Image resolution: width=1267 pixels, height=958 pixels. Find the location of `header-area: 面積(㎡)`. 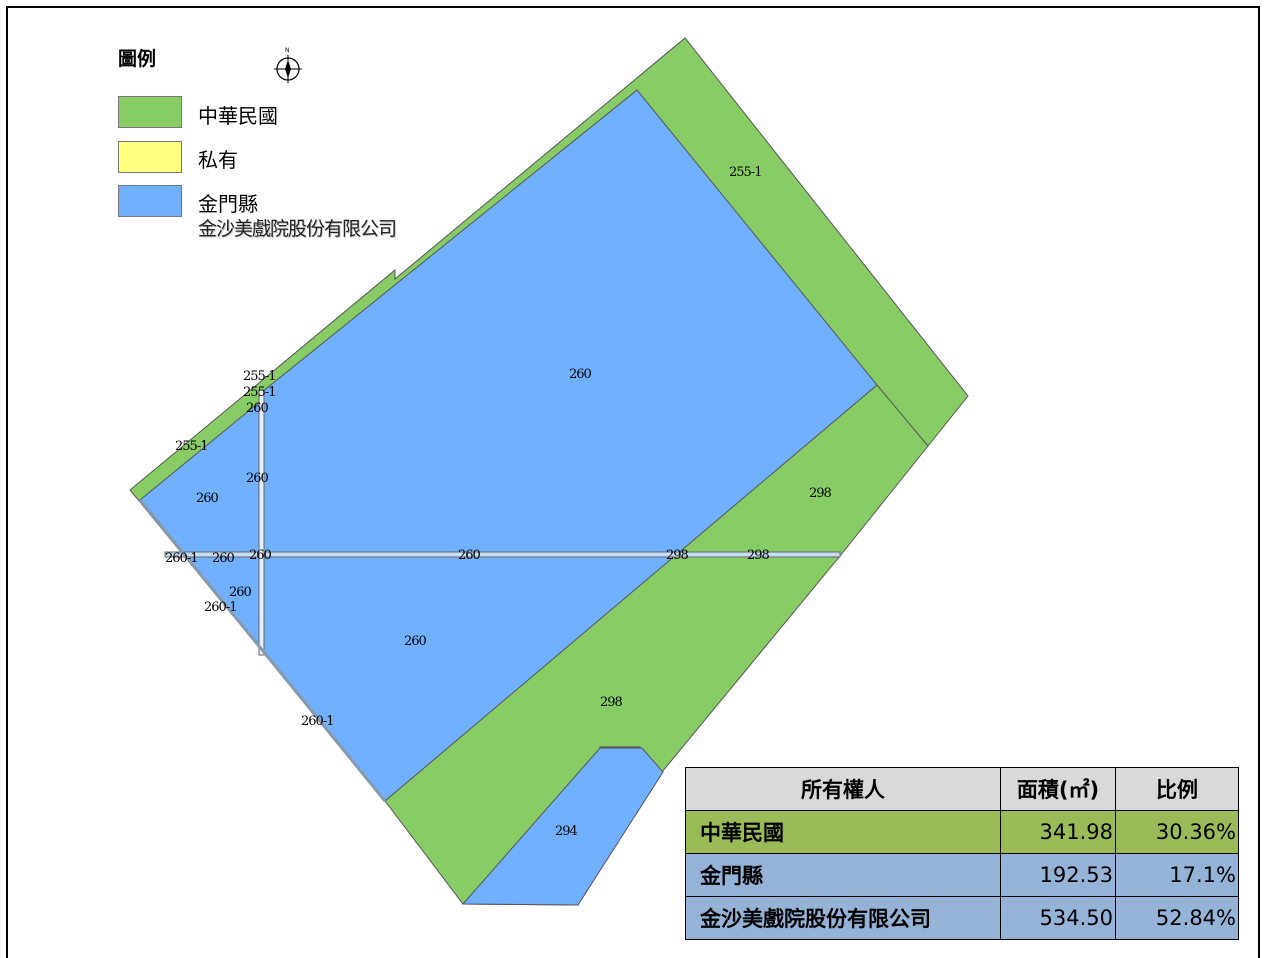

header-area: 面積(㎡) is located at coordinates (1058, 789).